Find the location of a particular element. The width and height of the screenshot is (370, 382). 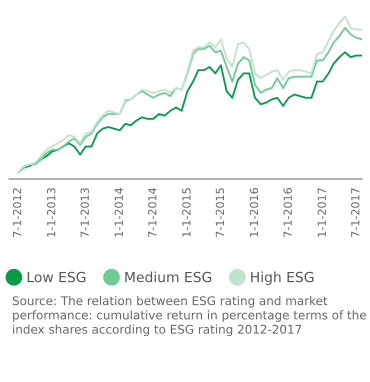

x-tick-label: 1-1-2016 is located at coordinates (254, 212).